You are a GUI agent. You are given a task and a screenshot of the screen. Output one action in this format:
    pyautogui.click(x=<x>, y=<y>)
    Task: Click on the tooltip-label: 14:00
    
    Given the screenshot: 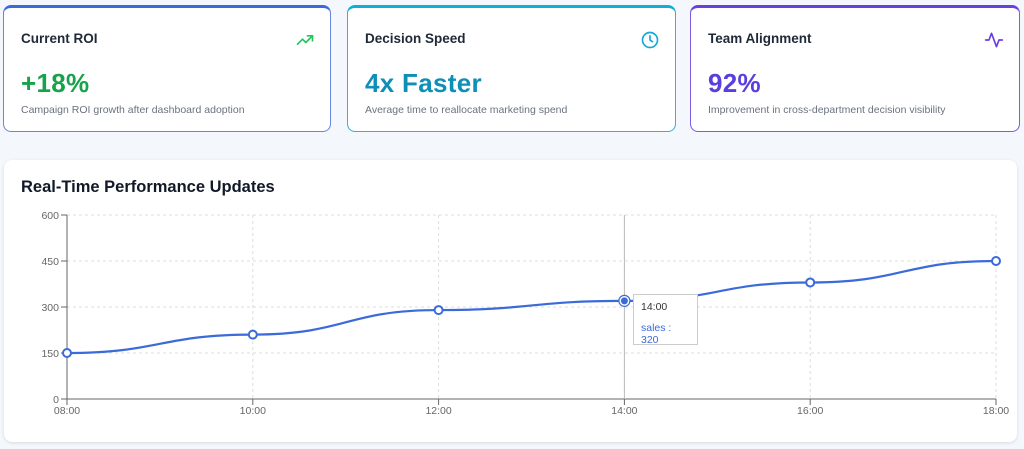 What is the action you would take?
    pyautogui.click(x=654, y=307)
    